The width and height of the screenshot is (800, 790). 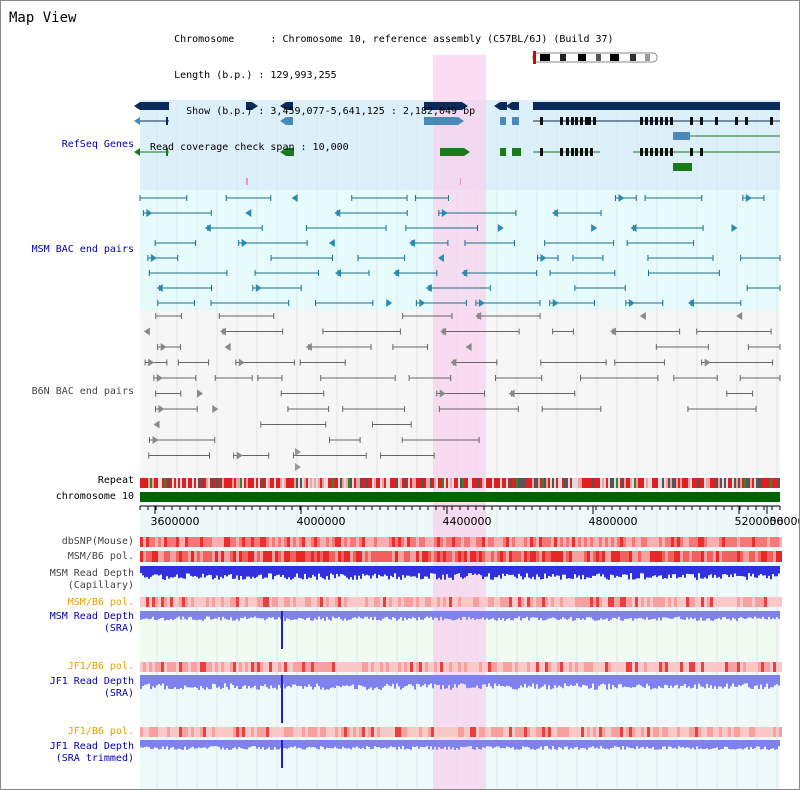 What do you see at coordinates (91, 573) in the screenshot?
I see `track-label-msm-depth-capillary: MSM Read Depth` at bounding box center [91, 573].